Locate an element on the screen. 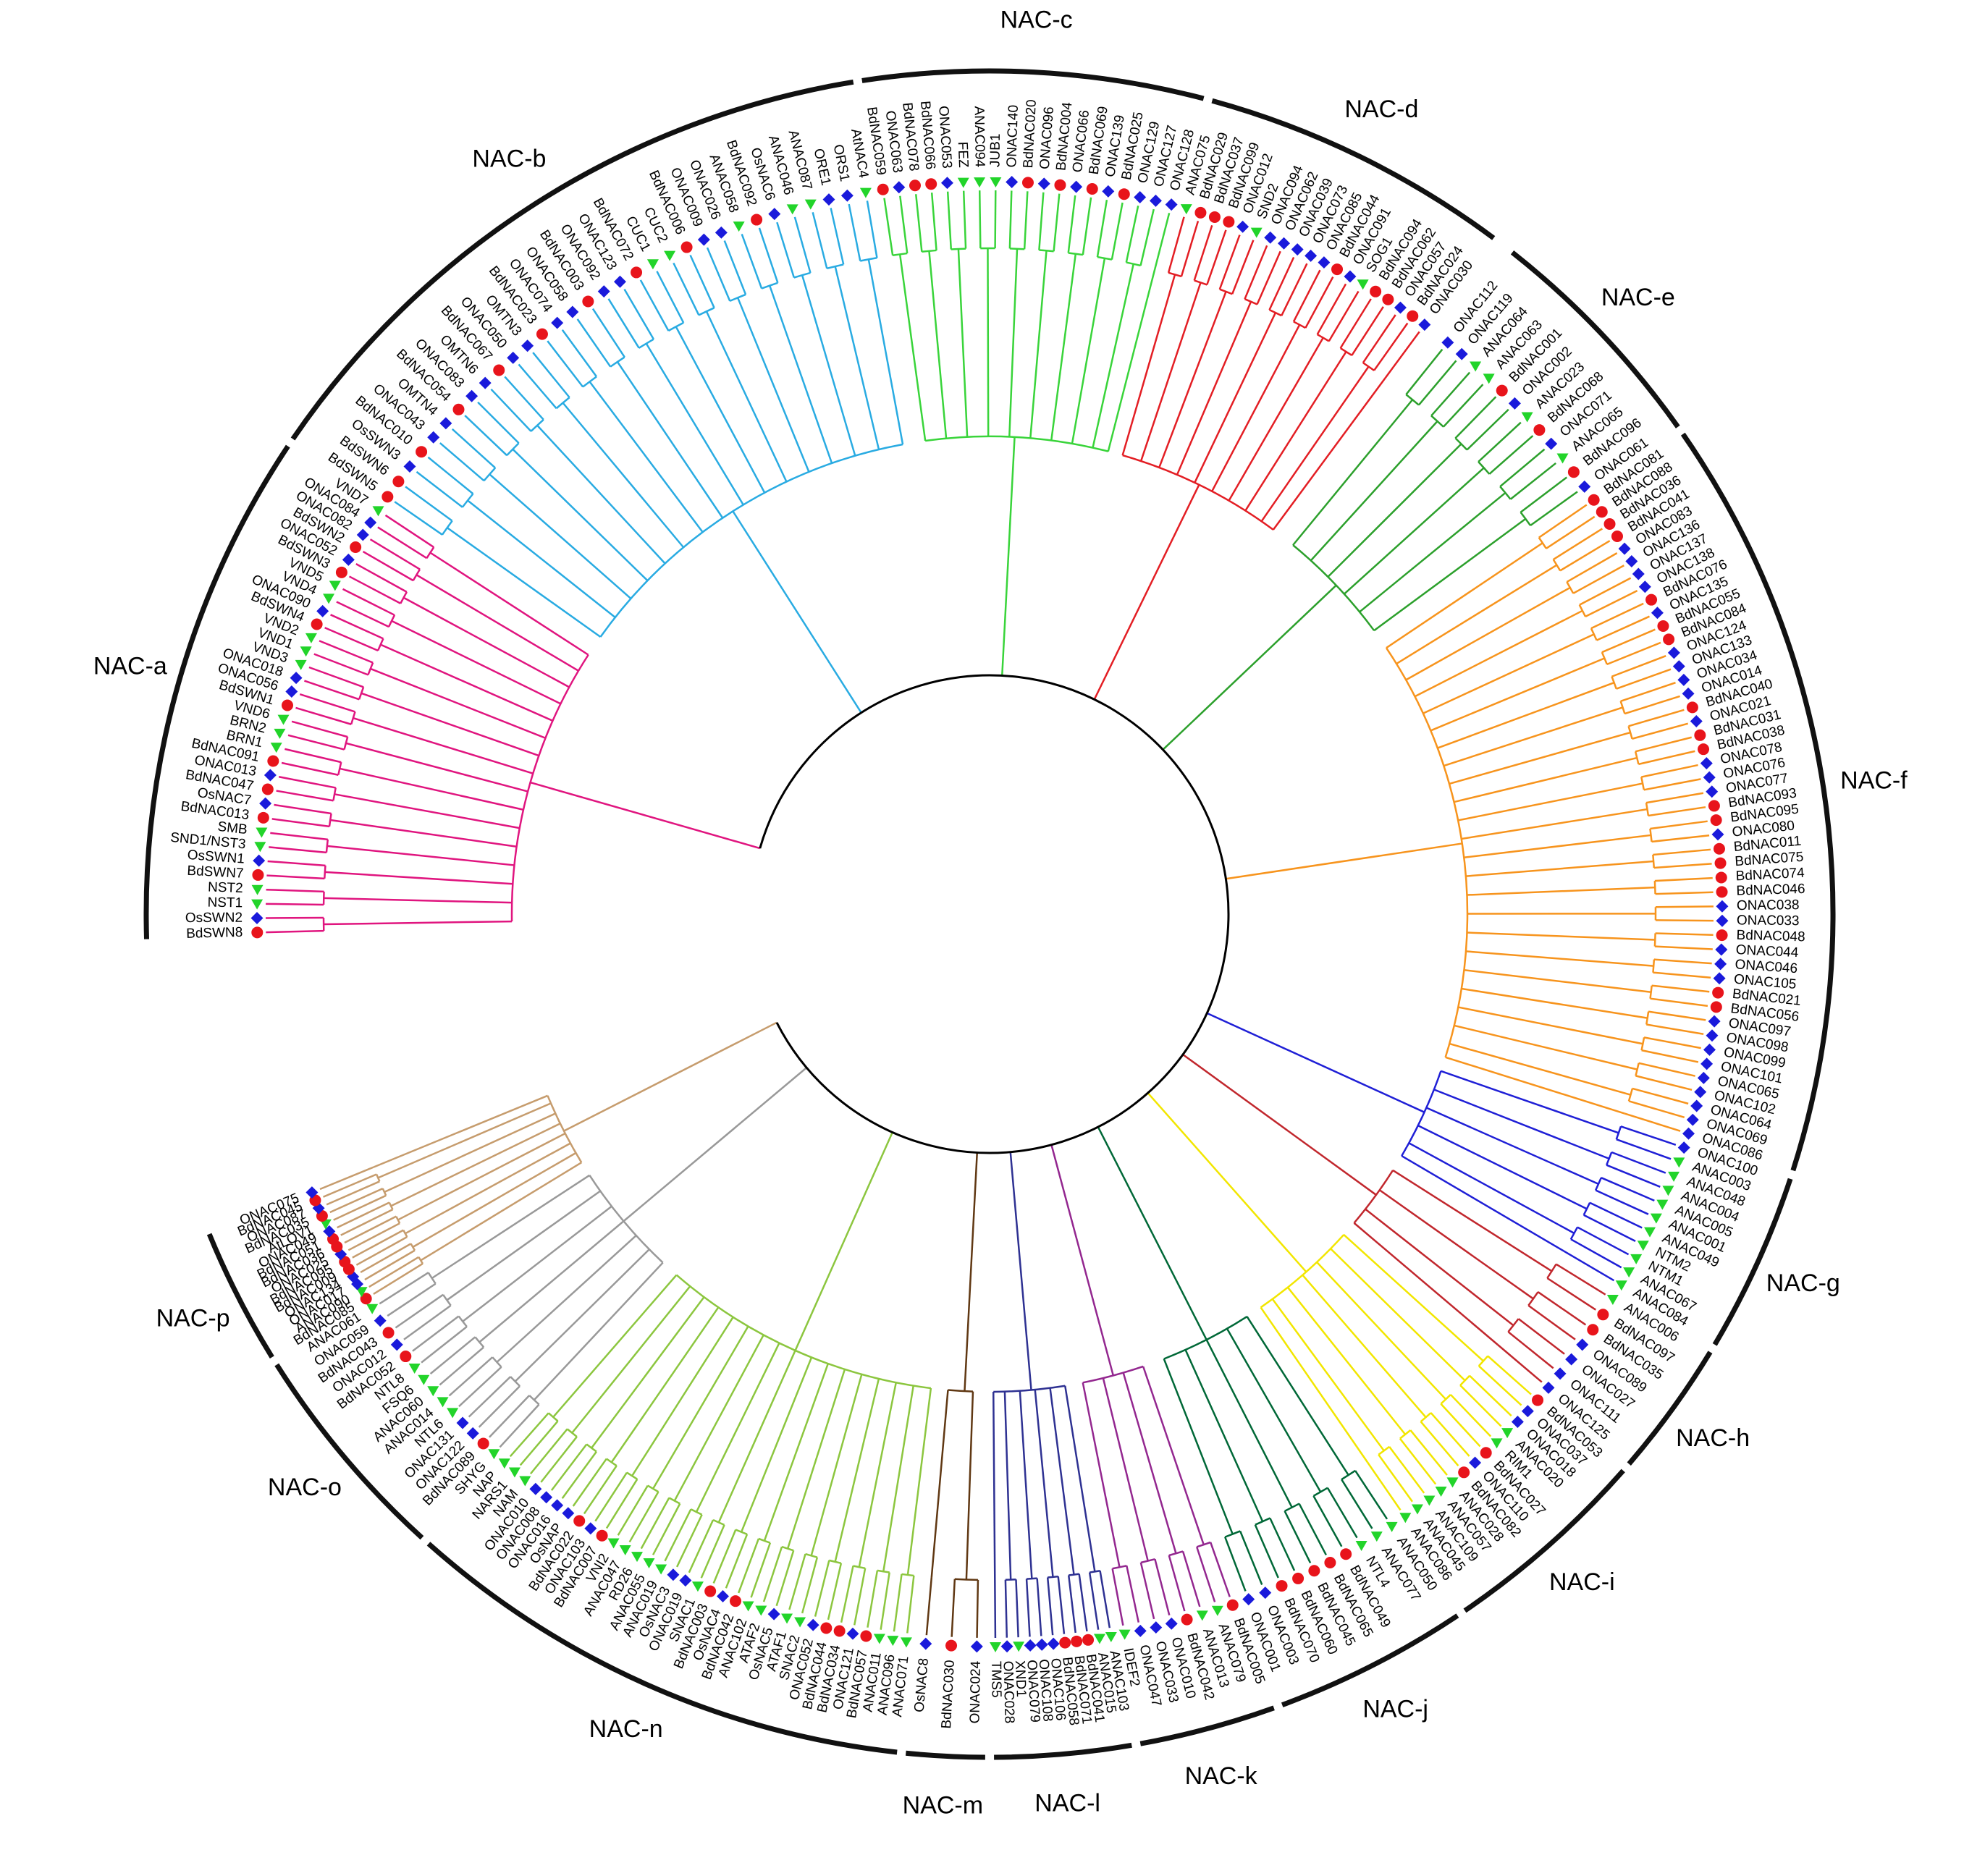 The width and height of the screenshot is (1964, 1876). leaf-label: ANAC094 is located at coordinates (979, 136).